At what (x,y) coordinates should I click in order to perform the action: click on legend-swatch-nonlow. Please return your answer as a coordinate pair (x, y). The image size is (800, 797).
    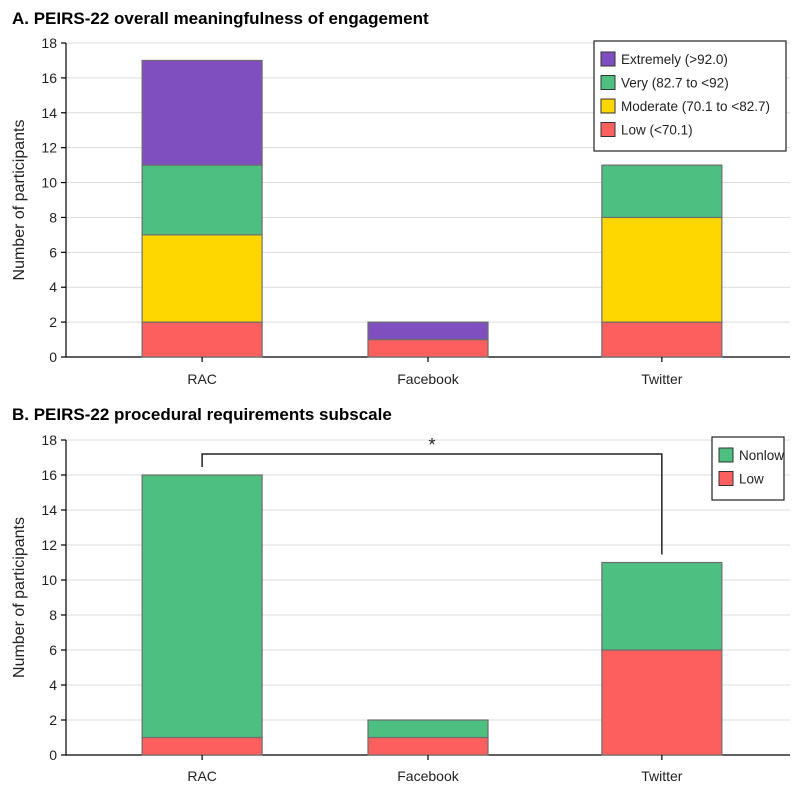
    Looking at the image, I should click on (726, 455).